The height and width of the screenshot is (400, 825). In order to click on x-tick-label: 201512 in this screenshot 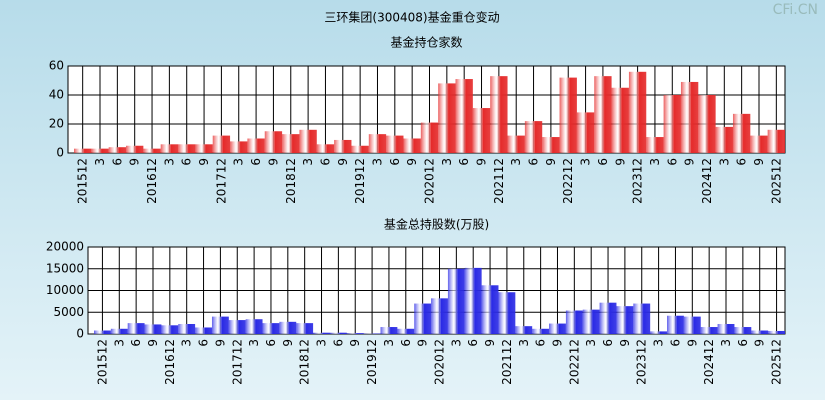, I will do `click(102, 362)`.